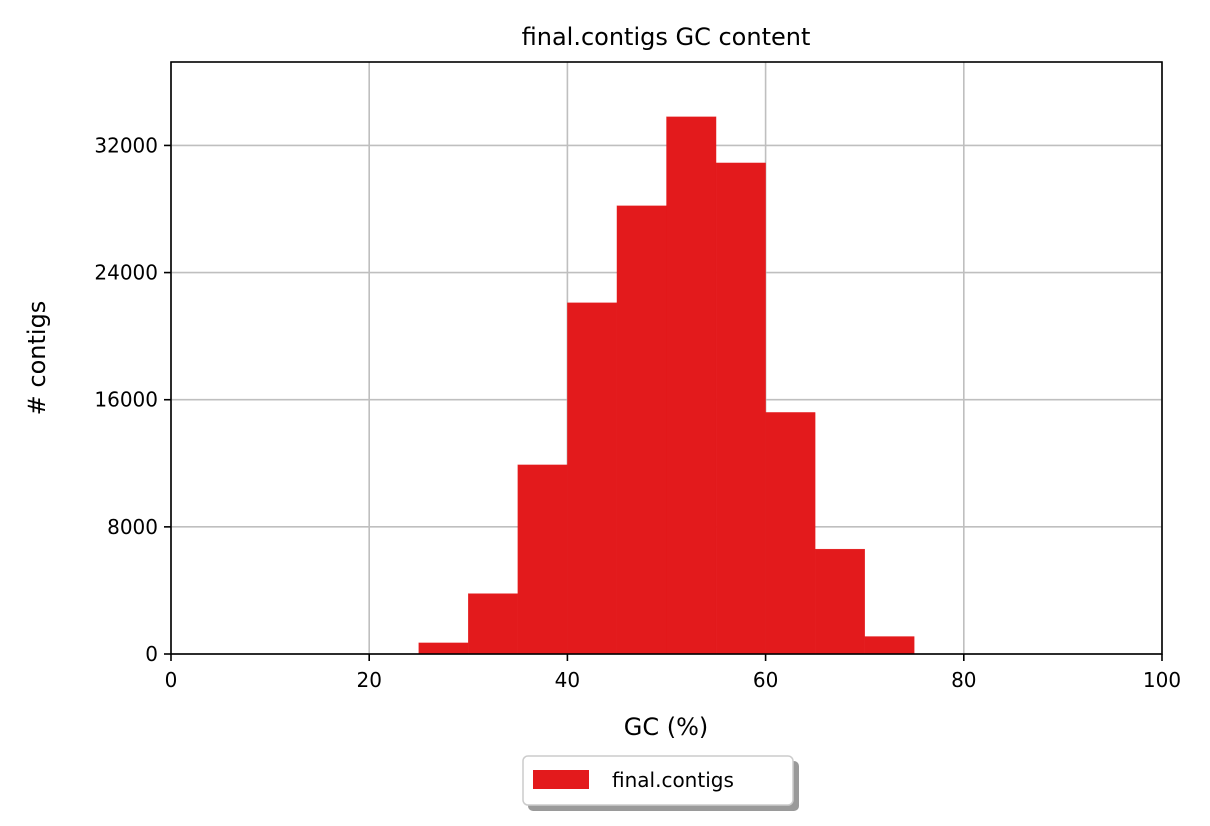  What do you see at coordinates (666, 37) in the screenshot?
I see `chart-title: final.contigs GC content` at bounding box center [666, 37].